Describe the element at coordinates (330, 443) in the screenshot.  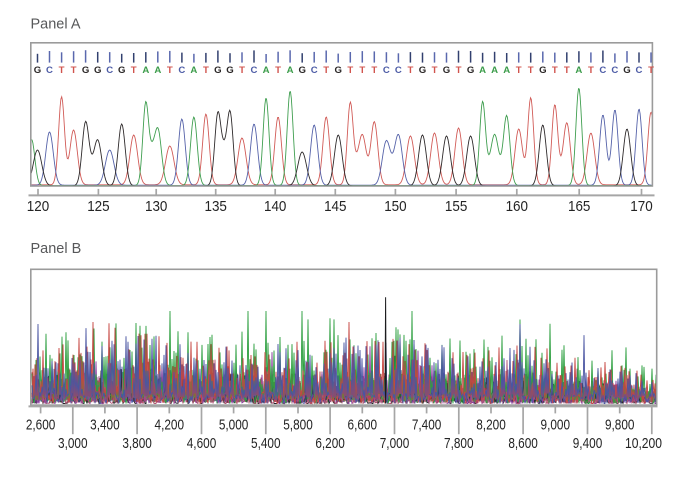
I see `svg-text: 6,200` at that location.